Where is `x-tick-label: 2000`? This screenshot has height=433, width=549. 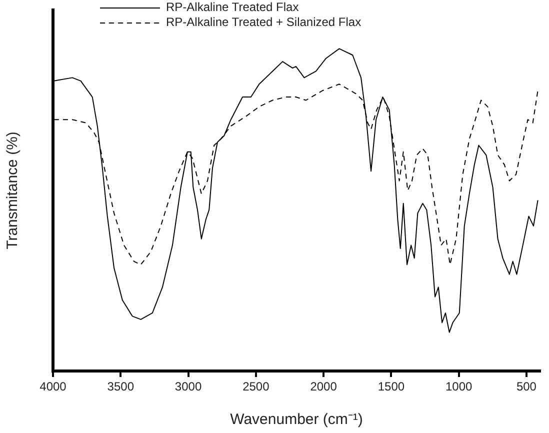
x-tick-label: 2000 is located at coordinates (324, 387).